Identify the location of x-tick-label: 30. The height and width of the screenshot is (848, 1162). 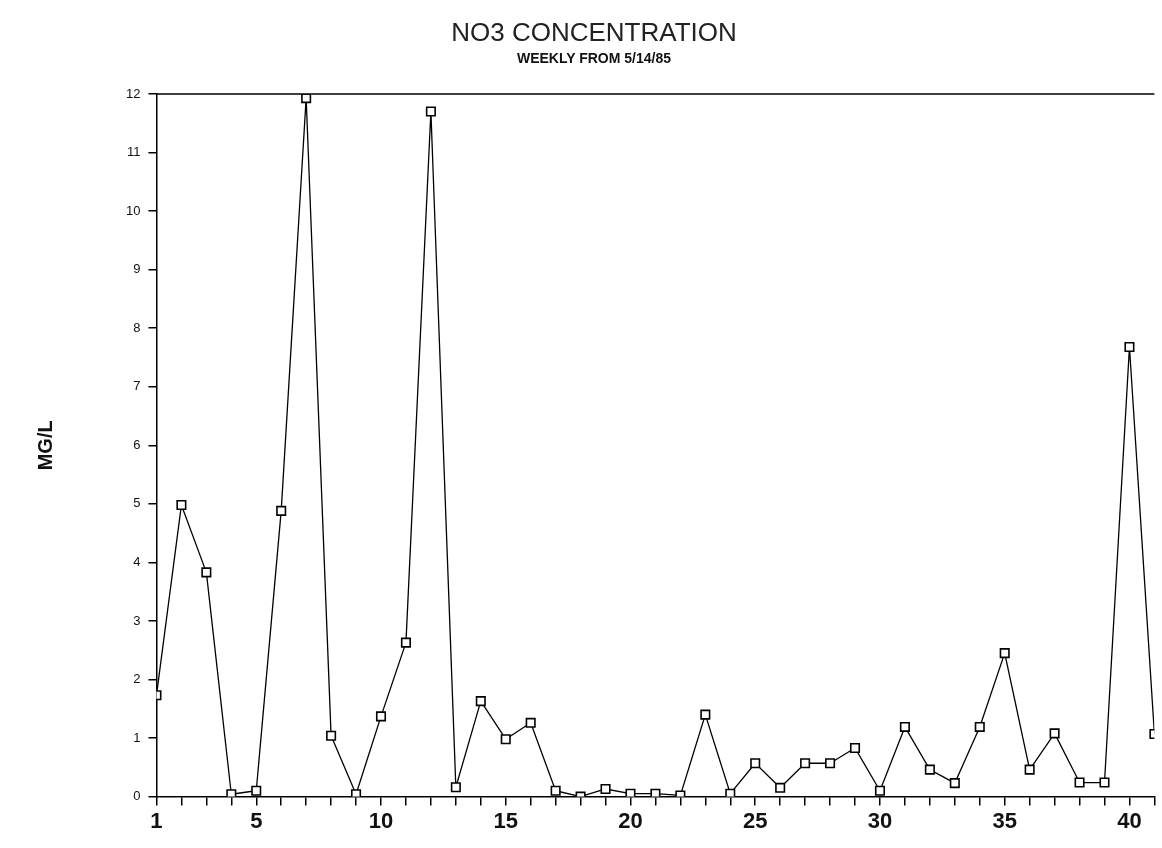
(880, 820).